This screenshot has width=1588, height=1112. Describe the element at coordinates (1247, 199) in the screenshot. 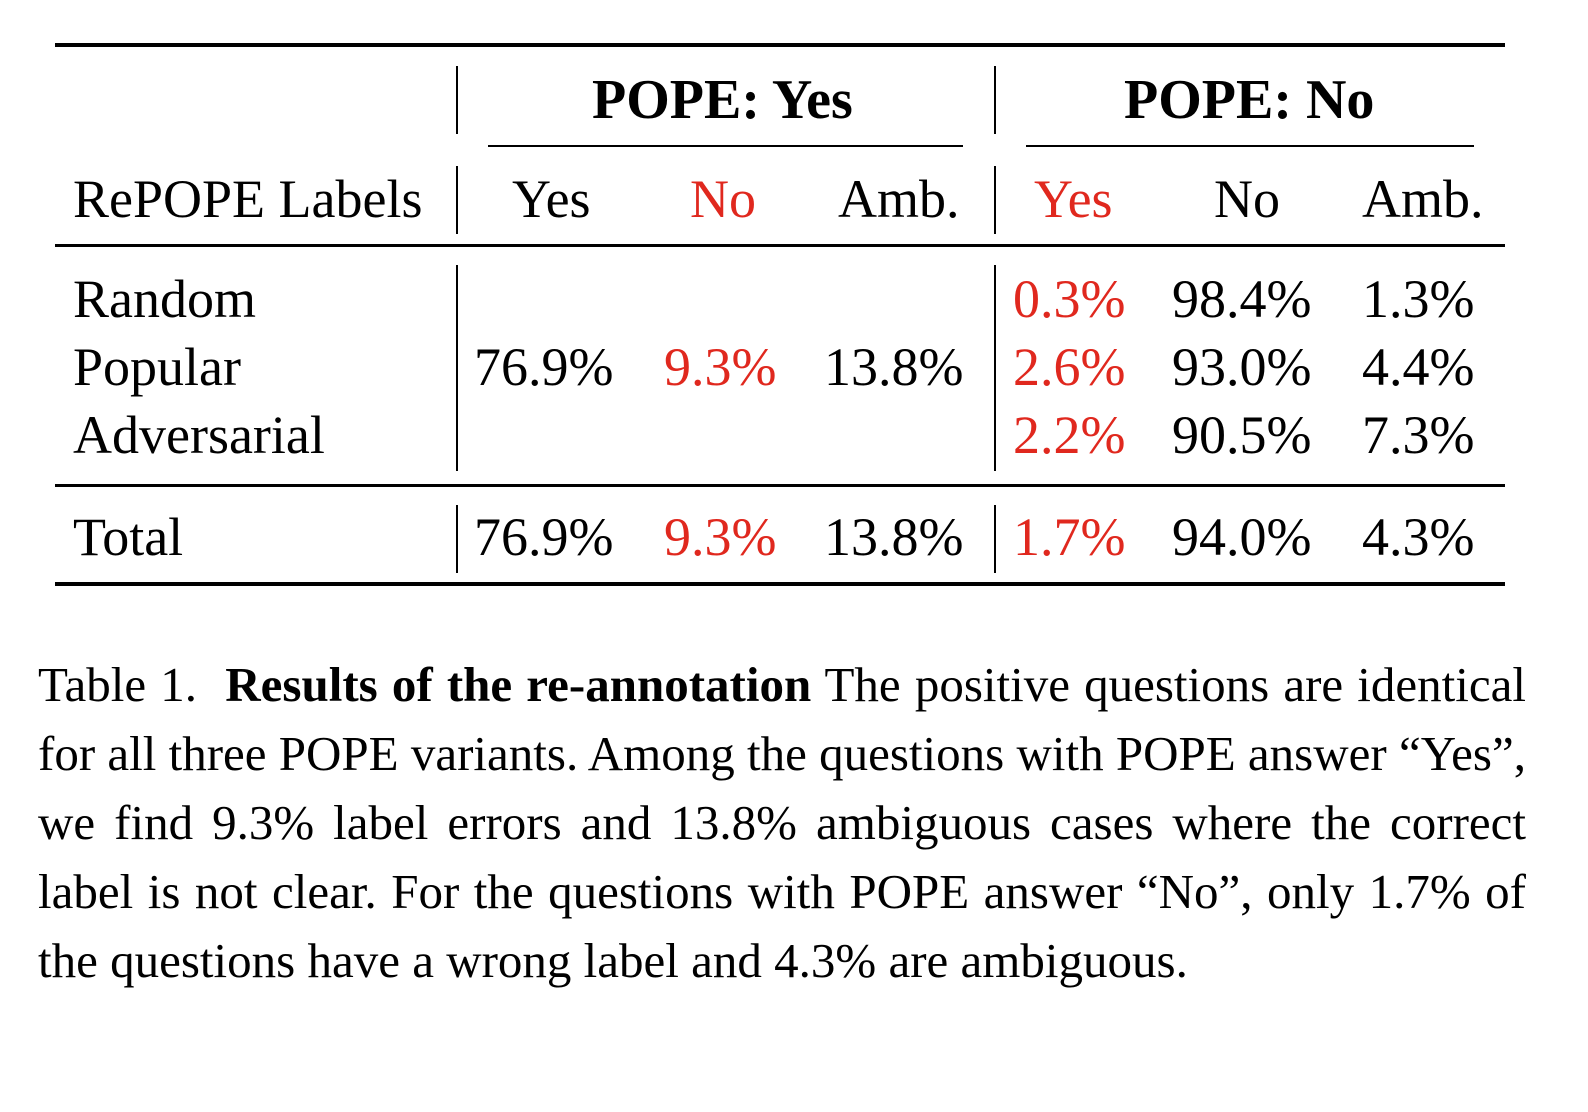

I see `col-header-no-no: No` at that location.